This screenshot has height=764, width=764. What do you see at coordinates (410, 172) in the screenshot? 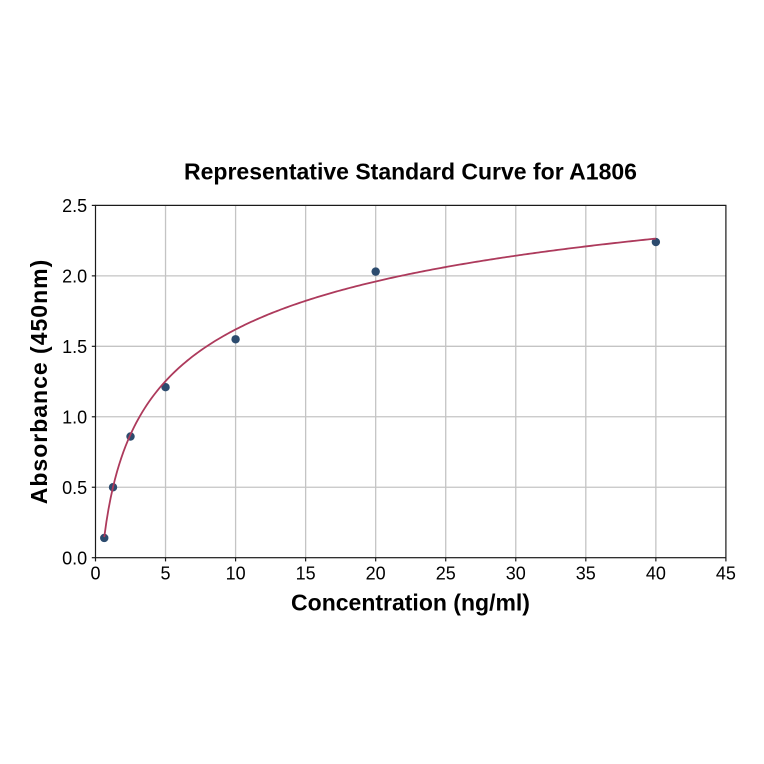
I see `svg-text:Representative Standard Curve: Representative Standard Curve for A1806` at bounding box center [410, 172].